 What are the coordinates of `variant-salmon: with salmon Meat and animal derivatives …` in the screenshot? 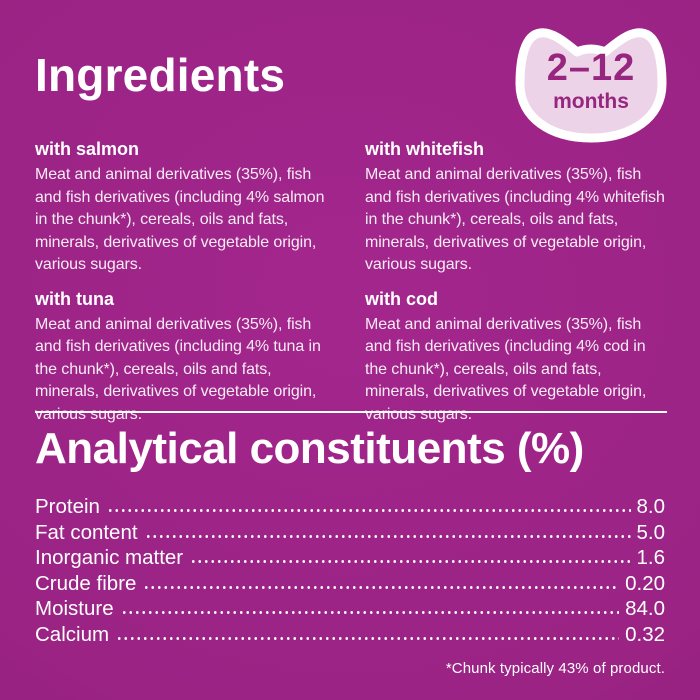 It's located at (185, 207).